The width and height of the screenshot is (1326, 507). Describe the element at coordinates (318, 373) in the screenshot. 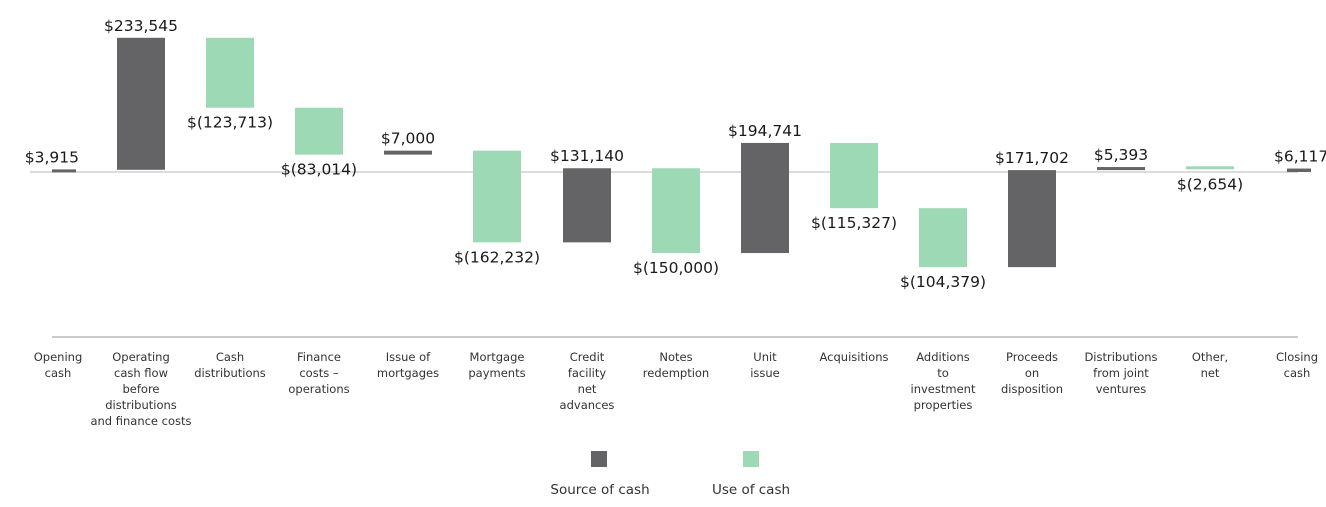

I see `category-label-3: Finance costs – operations` at that location.